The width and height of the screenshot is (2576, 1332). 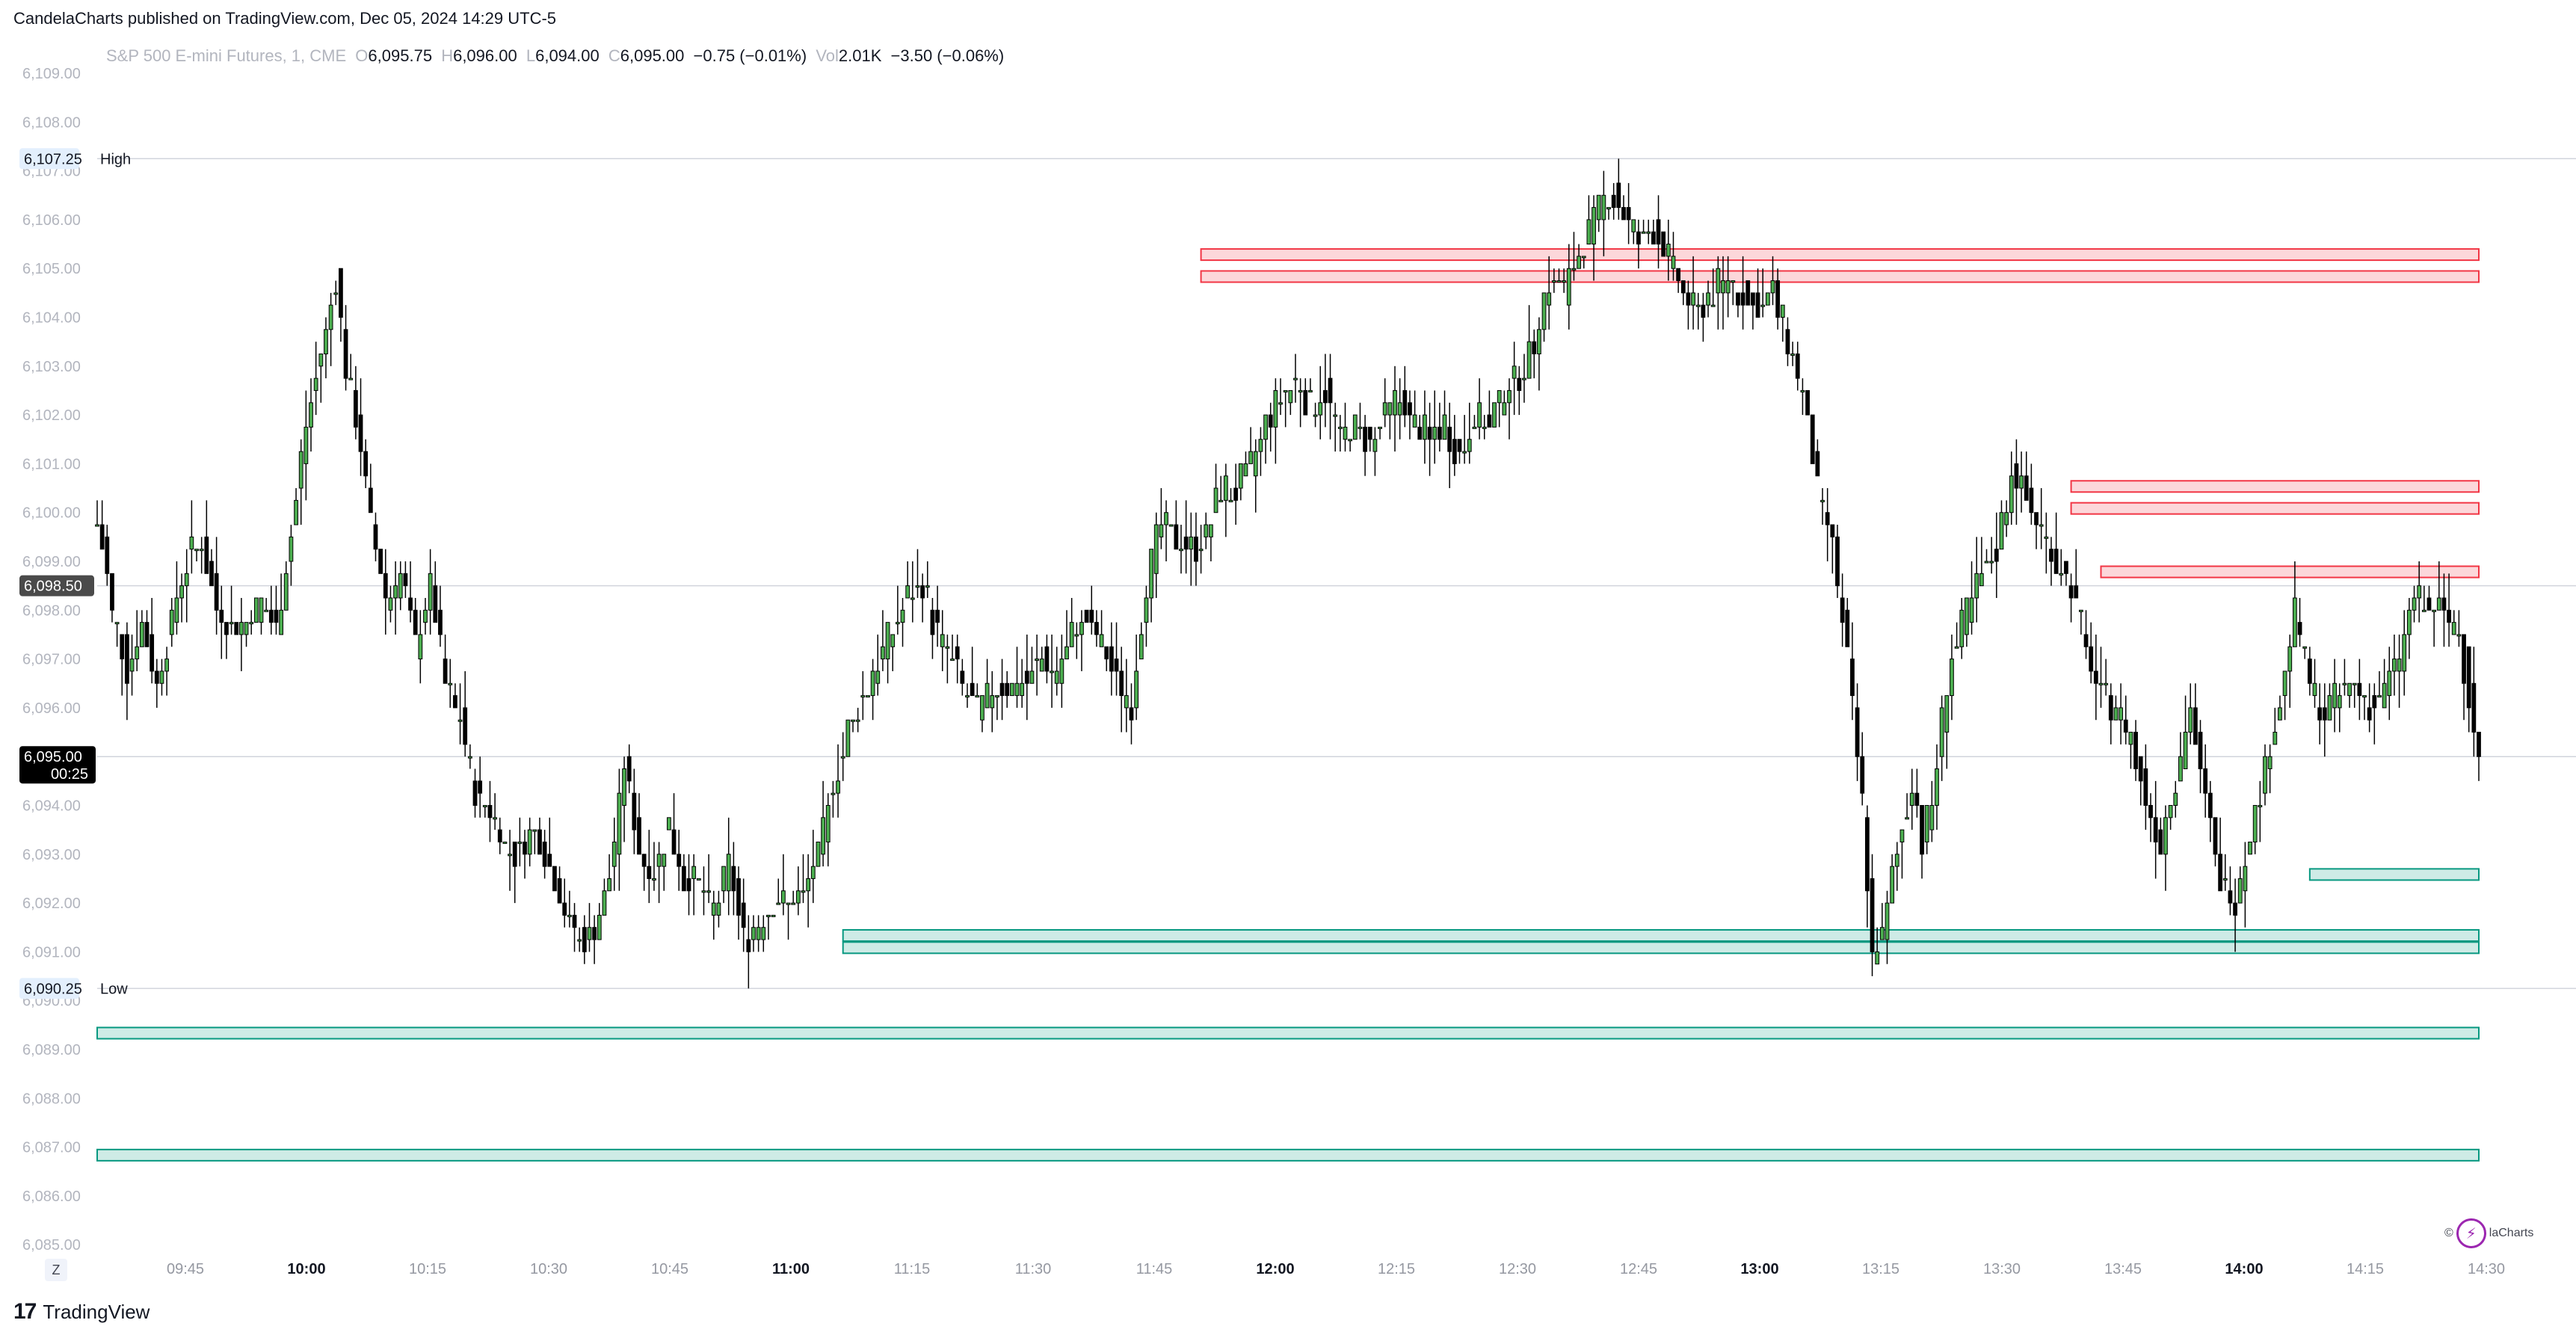 What do you see at coordinates (2275, 509) in the screenshot?
I see `resistance-zone` at bounding box center [2275, 509].